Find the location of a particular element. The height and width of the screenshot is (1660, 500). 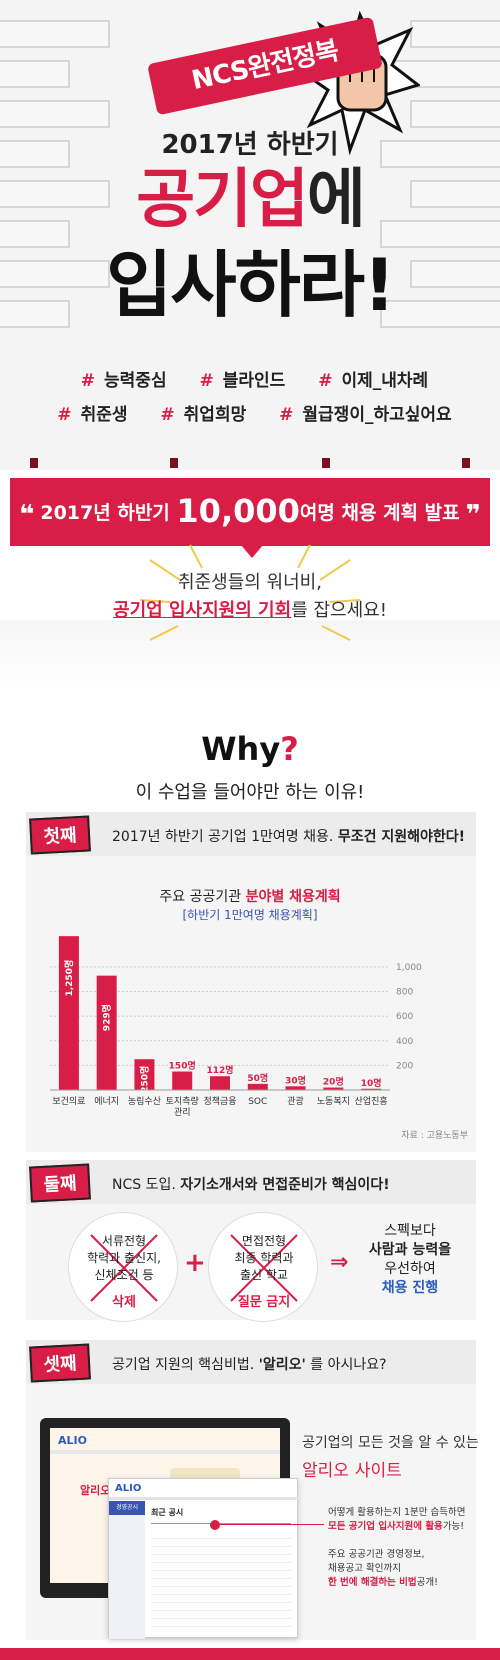

note-line: 채용공고 확인까지 is located at coordinates (364, 1568).